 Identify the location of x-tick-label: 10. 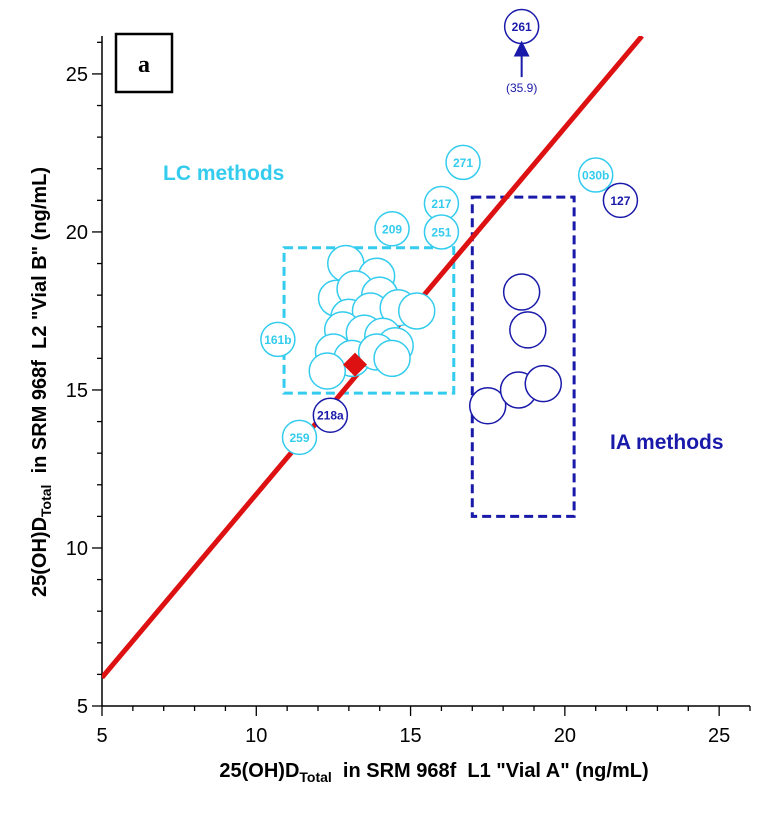
(256, 736).